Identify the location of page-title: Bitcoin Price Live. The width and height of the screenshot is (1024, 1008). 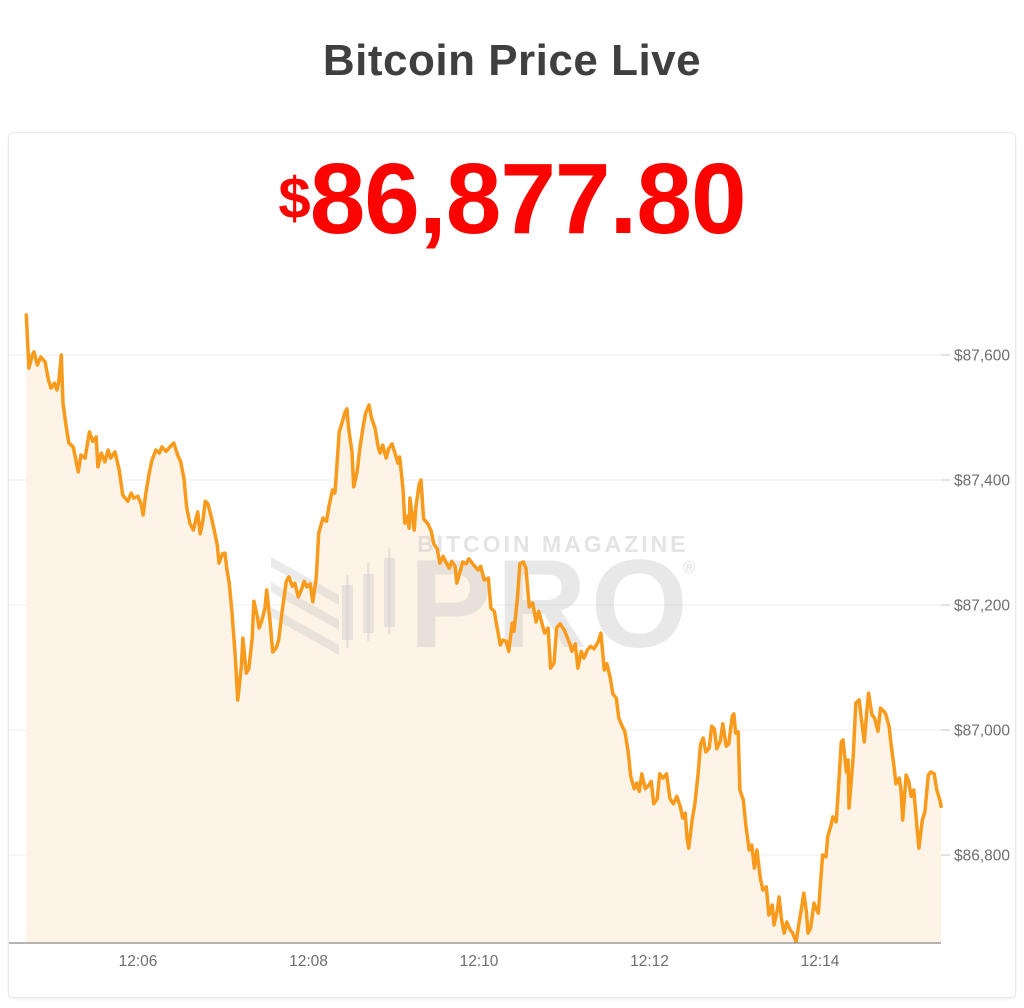
(512, 60).